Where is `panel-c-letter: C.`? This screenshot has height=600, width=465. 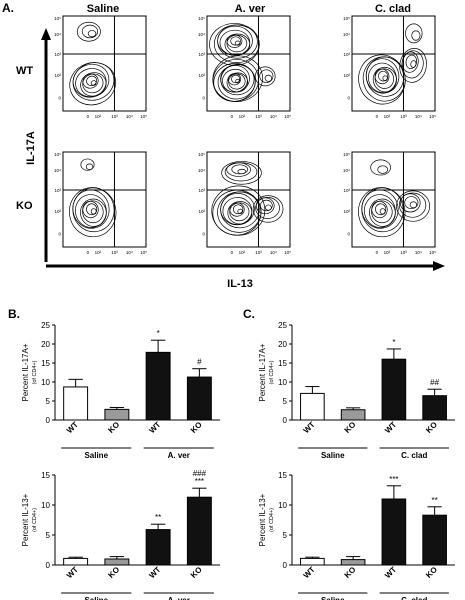
panel-c-letter: C. is located at coordinates (249, 314).